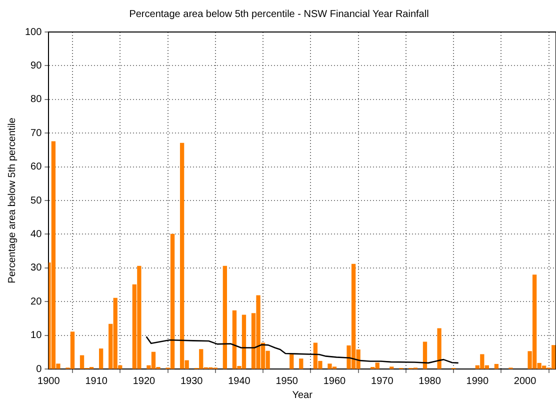  Describe the element at coordinates (36, 66) in the screenshot. I see `y-tick-label: 90` at that location.